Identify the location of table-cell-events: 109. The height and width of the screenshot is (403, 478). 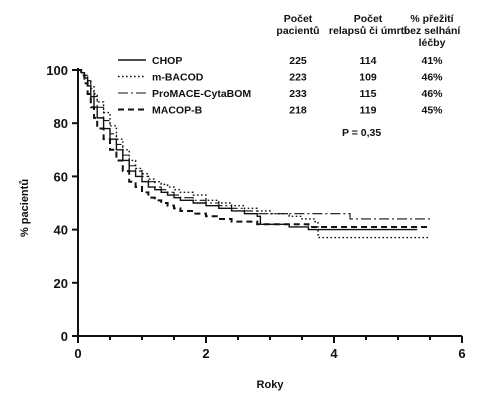
(368, 78).